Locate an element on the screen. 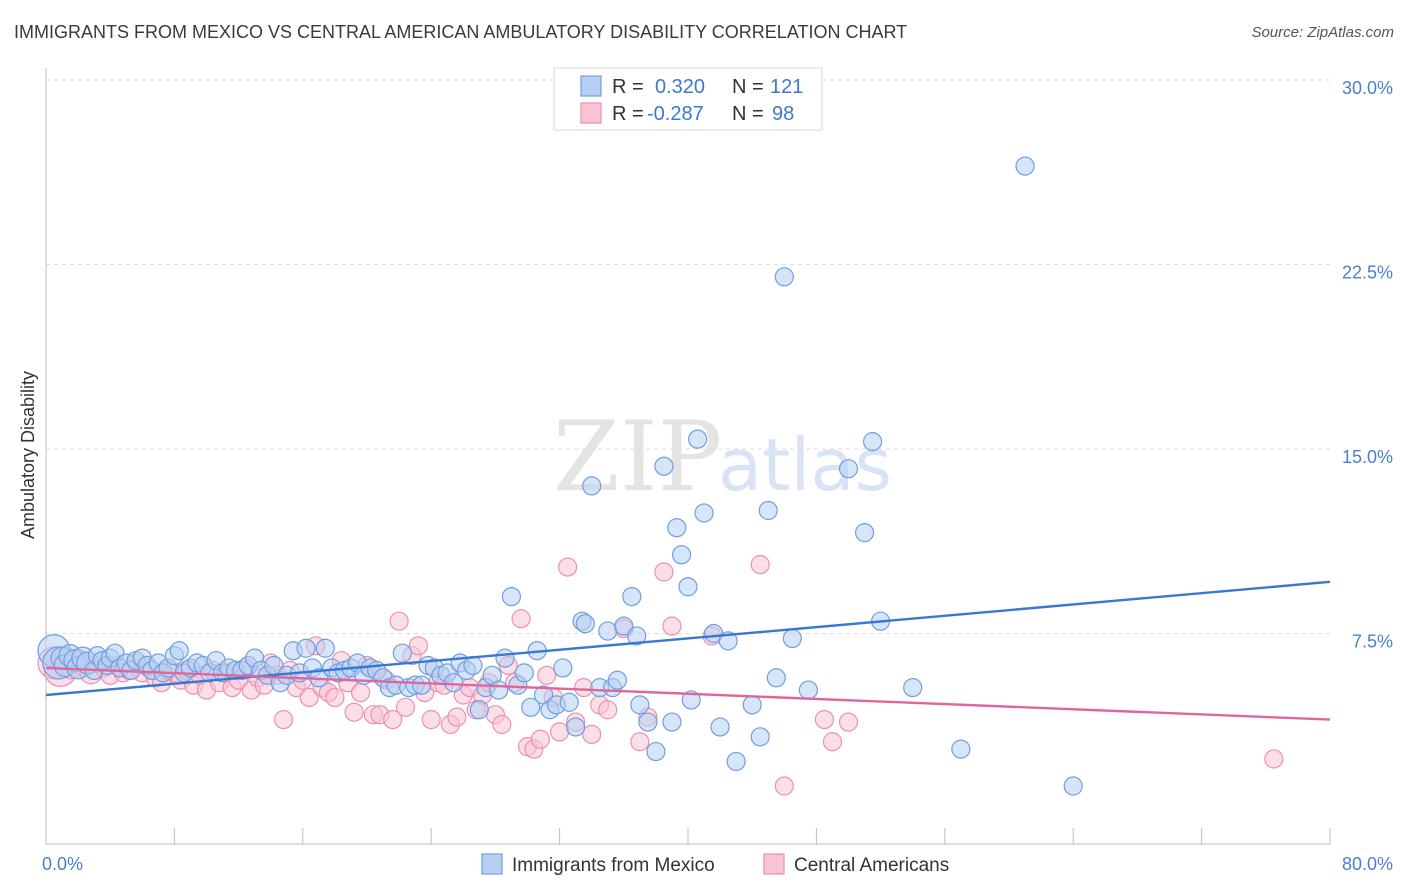 This screenshot has height=892, width=1406. legend-r-label-pink: R = is located at coordinates (628, 114).